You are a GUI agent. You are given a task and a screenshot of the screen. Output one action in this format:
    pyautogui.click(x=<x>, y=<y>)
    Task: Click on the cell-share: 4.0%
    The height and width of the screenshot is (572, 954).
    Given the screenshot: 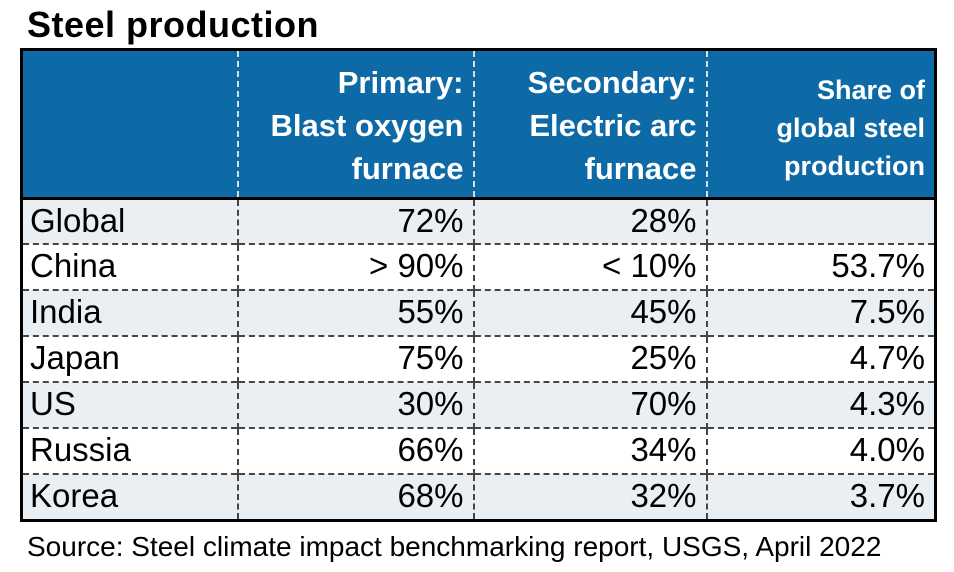 What is the action you would take?
    pyautogui.click(x=820, y=451)
    